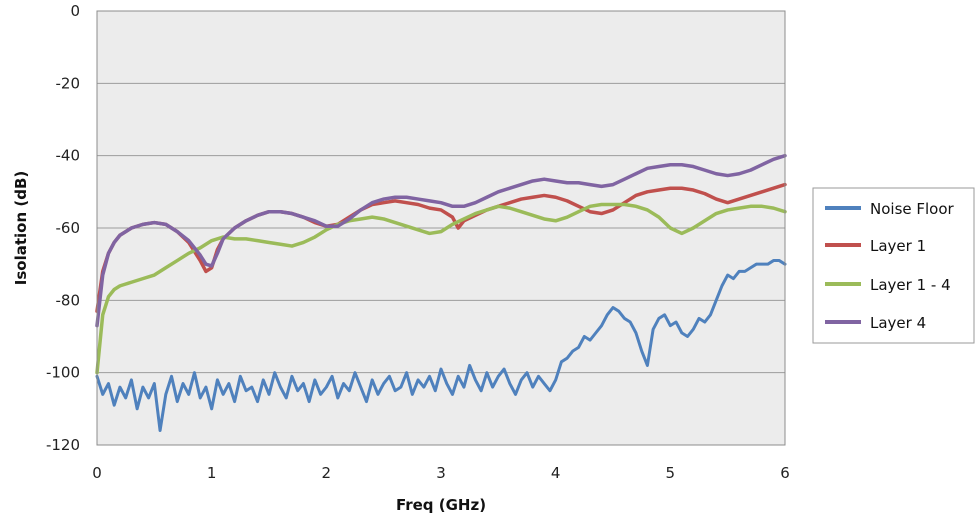  I want to click on legend-item-layer-4: Layer 4, so click(875, 323).